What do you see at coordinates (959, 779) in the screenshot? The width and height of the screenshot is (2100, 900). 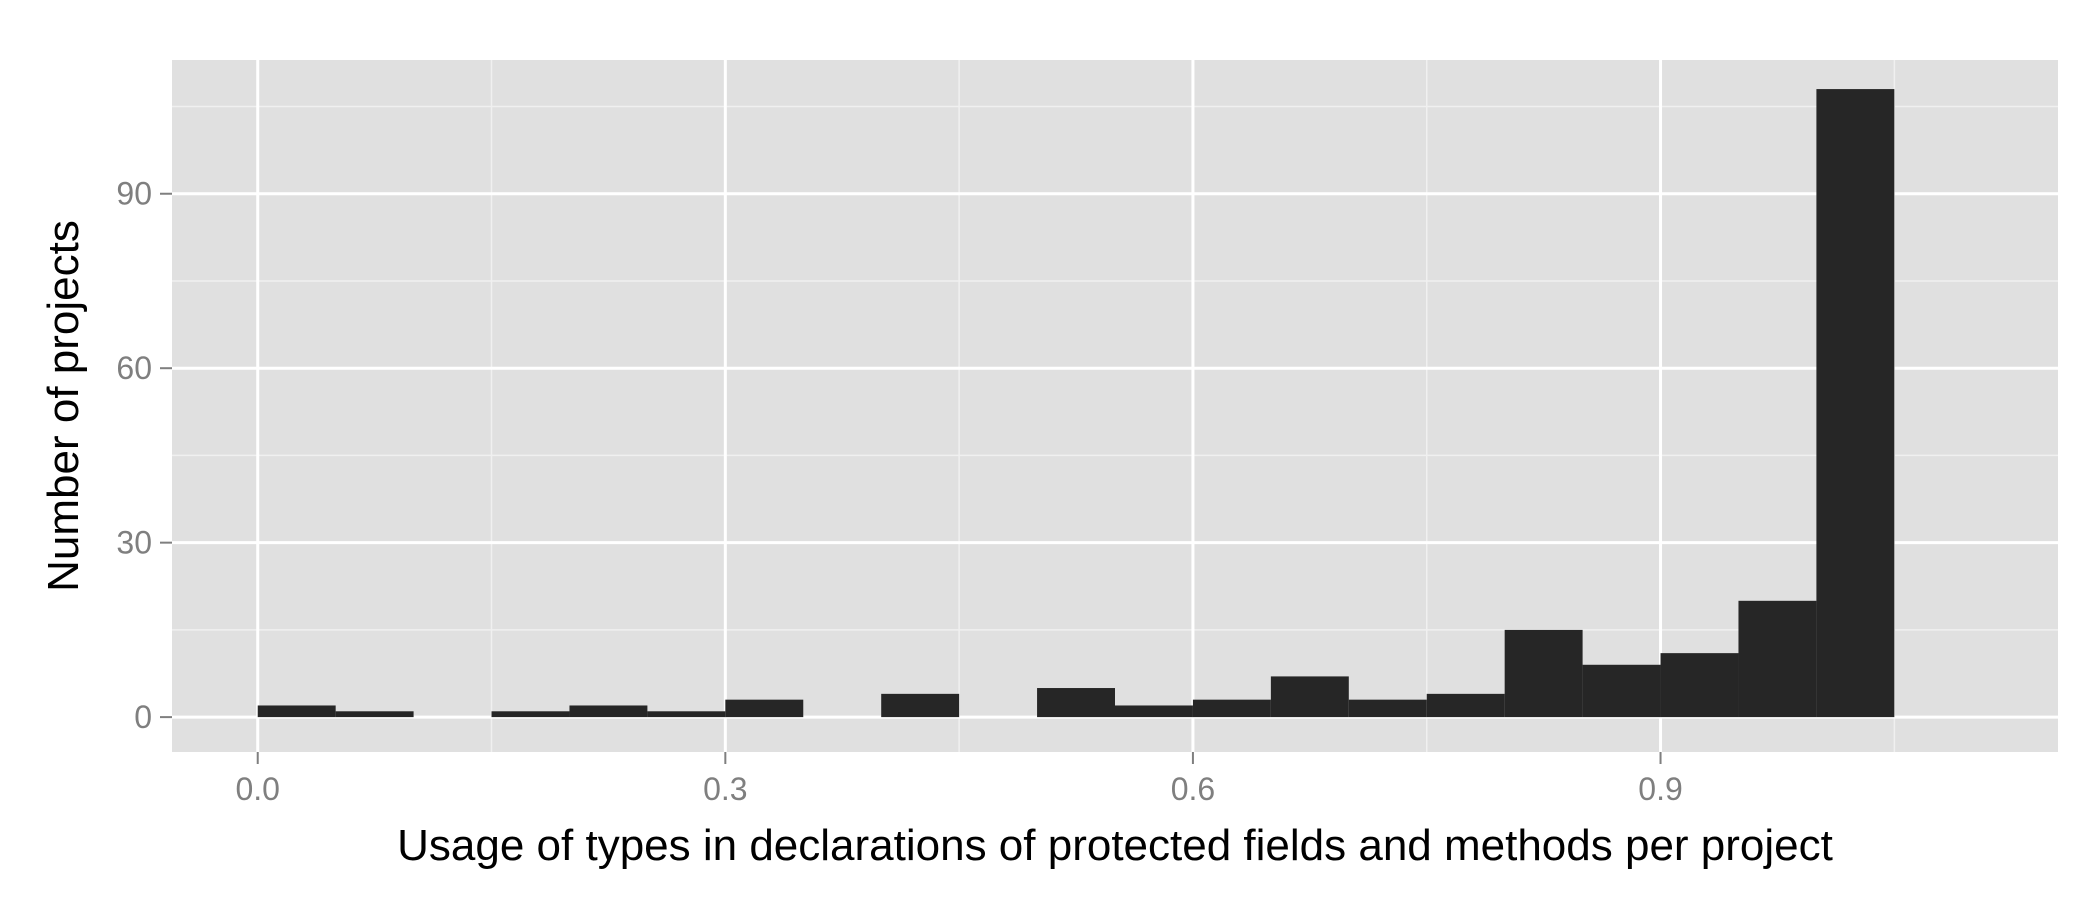 I see `x-axis: 0.0 0.3 0.6 0.9` at bounding box center [959, 779].